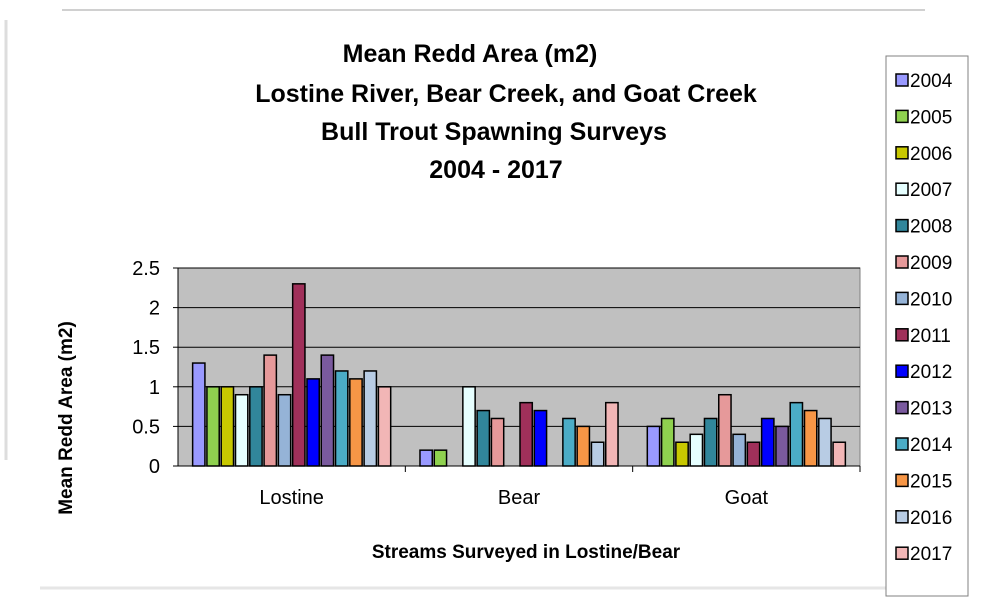 This screenshot has height=597, width=984. What do you see at coordinates (526, 552) in the screenshot?
I see `x-axis-title: Streams Surveyed in Lostine/Bear` at bounding box center [526, 552].